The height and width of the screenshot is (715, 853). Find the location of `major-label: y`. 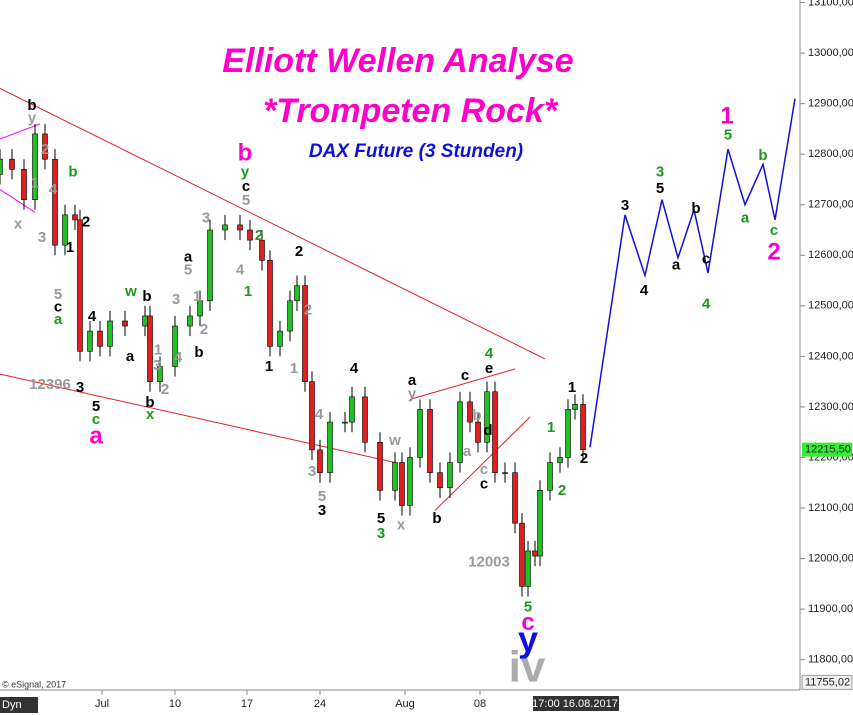

major-label: y is located at coordinates (528, 638).